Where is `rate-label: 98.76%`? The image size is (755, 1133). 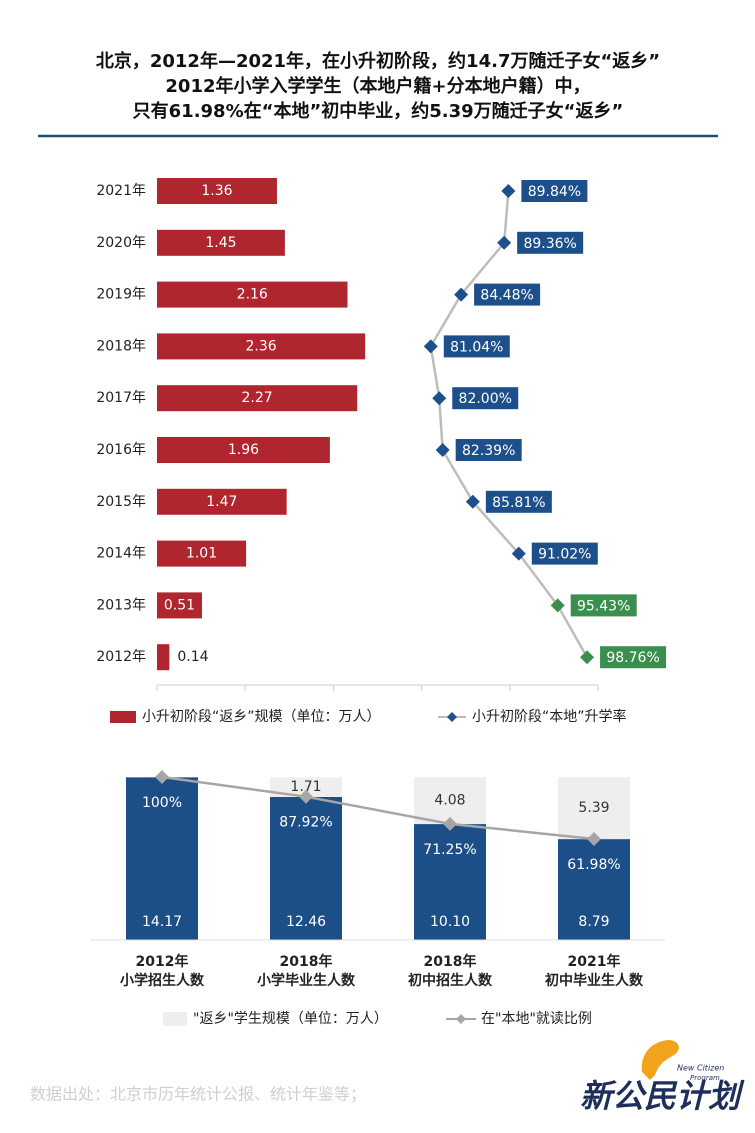 rate-label: 98.76% is located at coordinates (632, 658).